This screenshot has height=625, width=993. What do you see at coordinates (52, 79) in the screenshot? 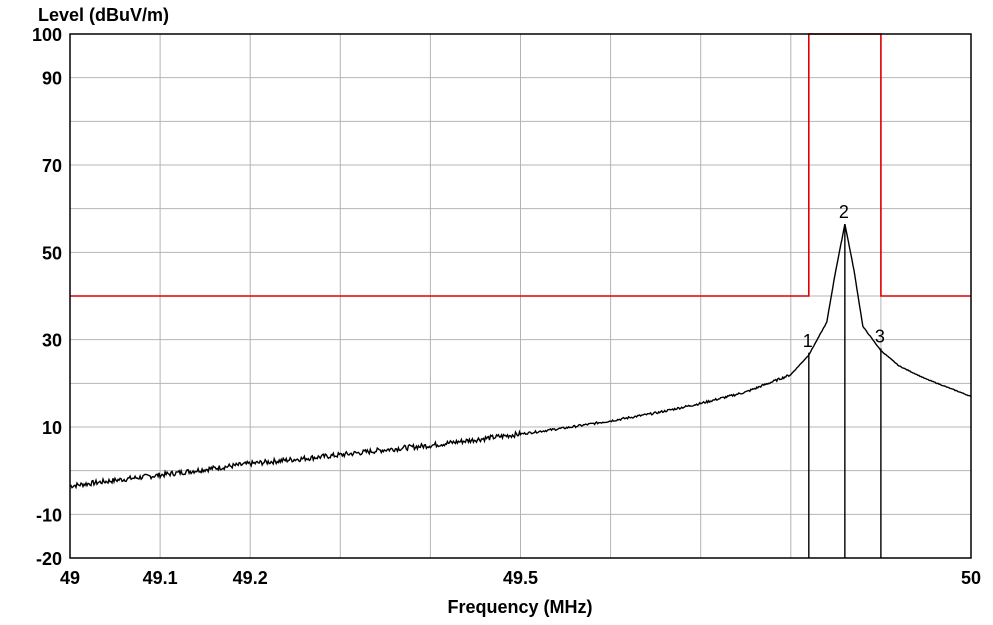
I see `y-tick-label-1: 90` at bounding box center [52, 79].